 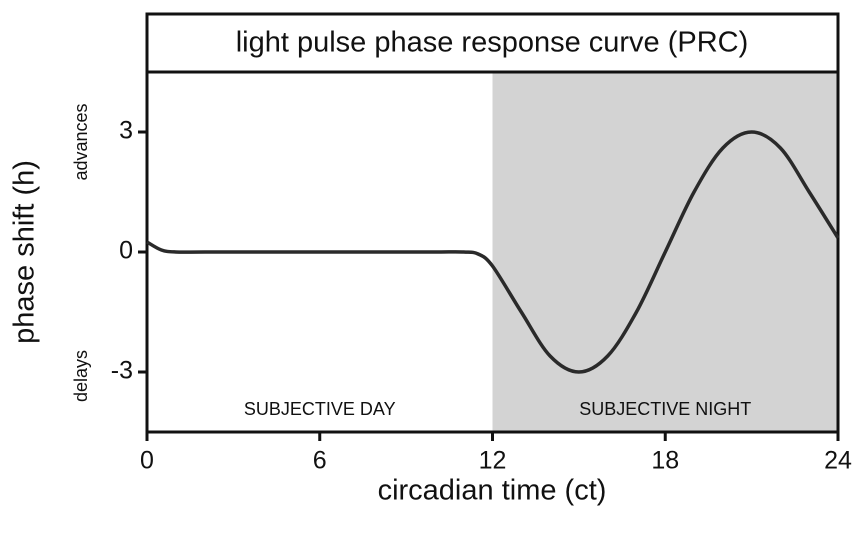 What do you see at coordinates (493, 461) in the screenshot?
I see `x-tick-label: 12` at bounding box center [493, 461].